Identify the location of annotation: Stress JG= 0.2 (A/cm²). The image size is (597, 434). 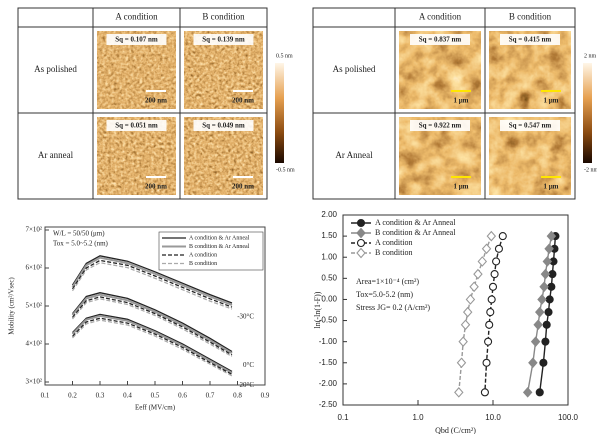
(393, 307).